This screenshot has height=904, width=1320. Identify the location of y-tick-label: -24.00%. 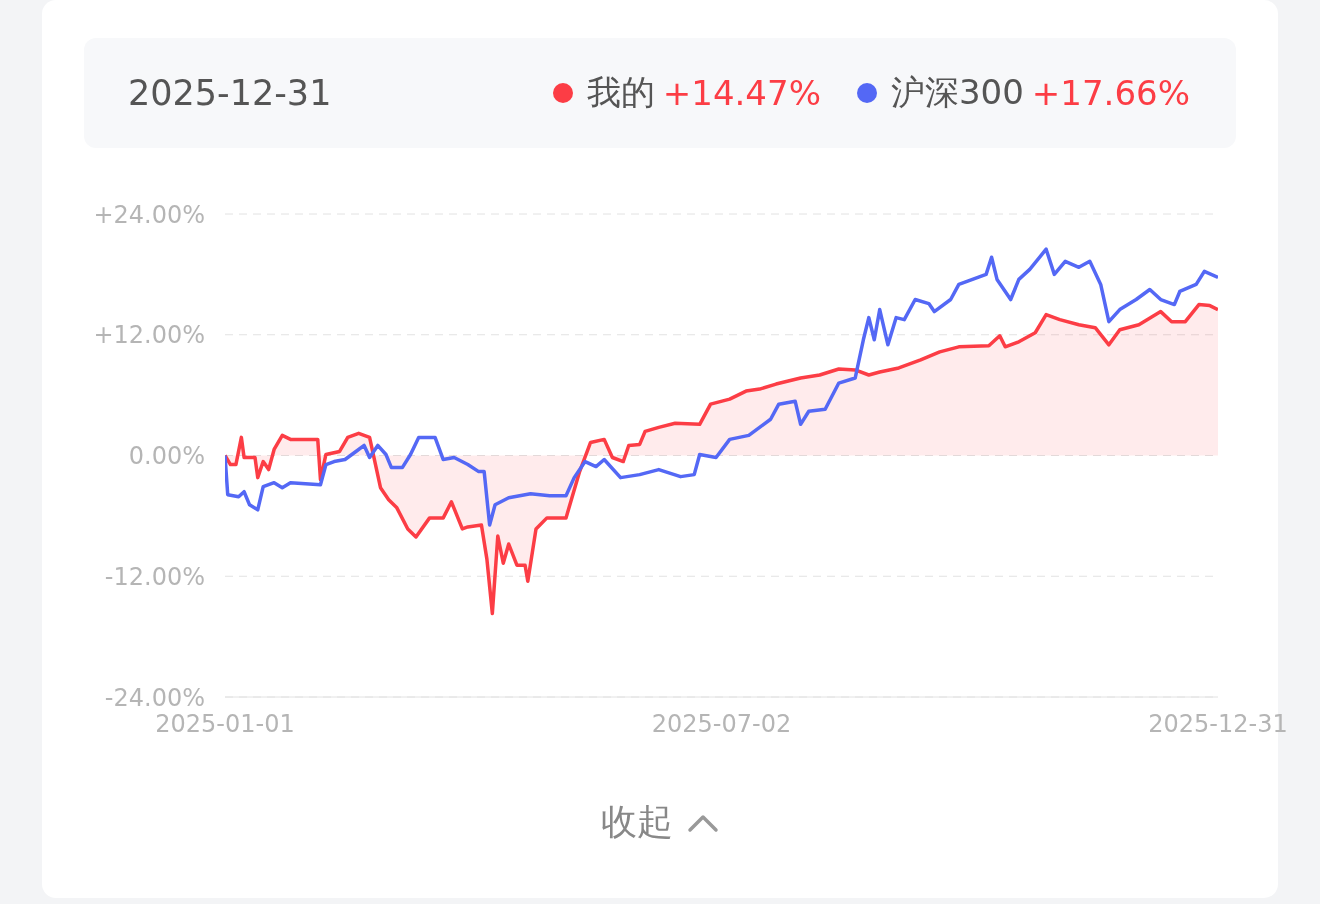
(154, 697).